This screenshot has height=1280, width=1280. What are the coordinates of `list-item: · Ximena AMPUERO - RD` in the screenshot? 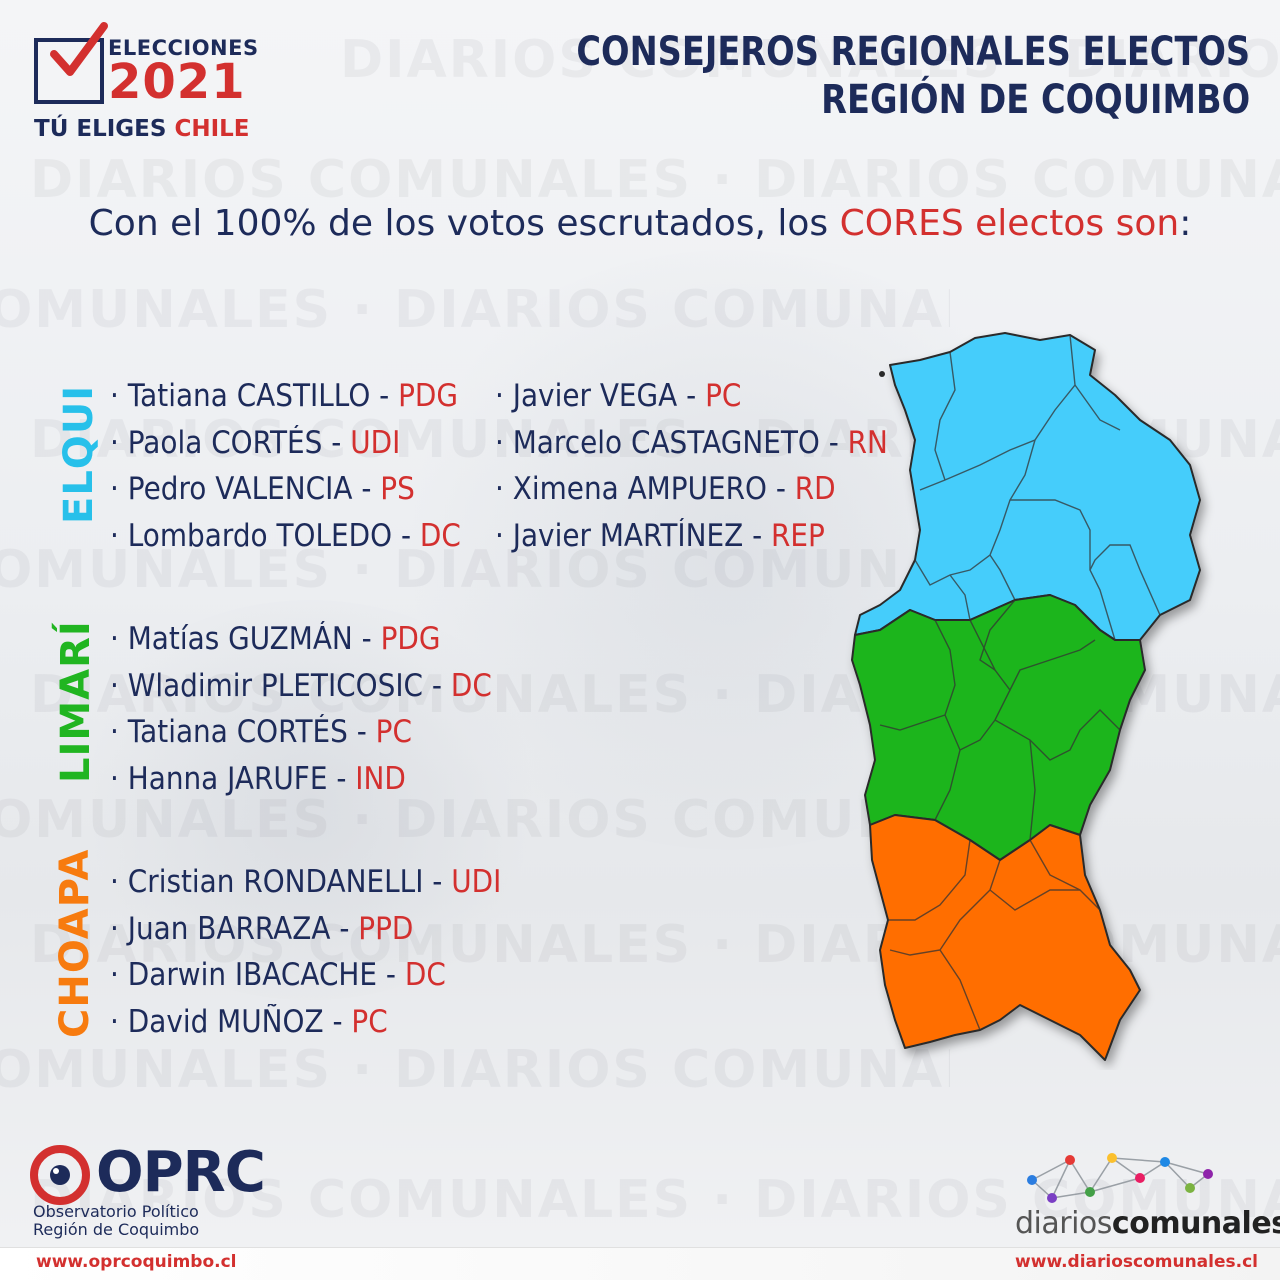 It's located at (665, 489).